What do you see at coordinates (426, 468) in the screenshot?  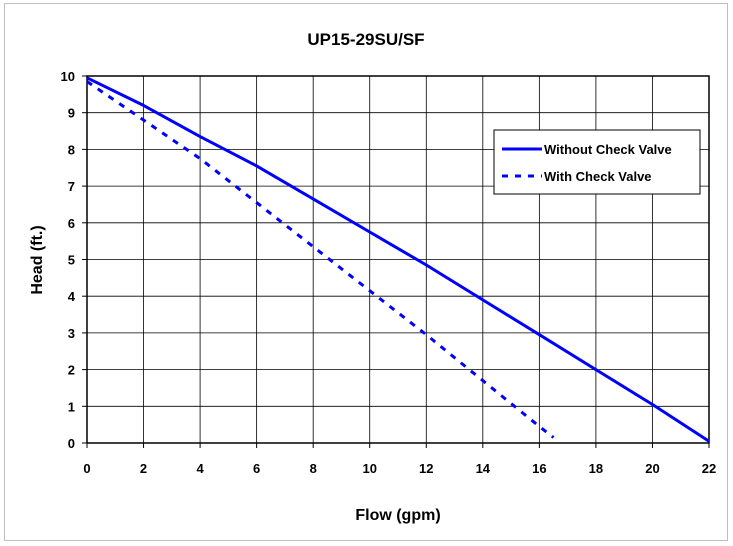 I see `x-tick-label: 12` at bounding box center [426, 468].